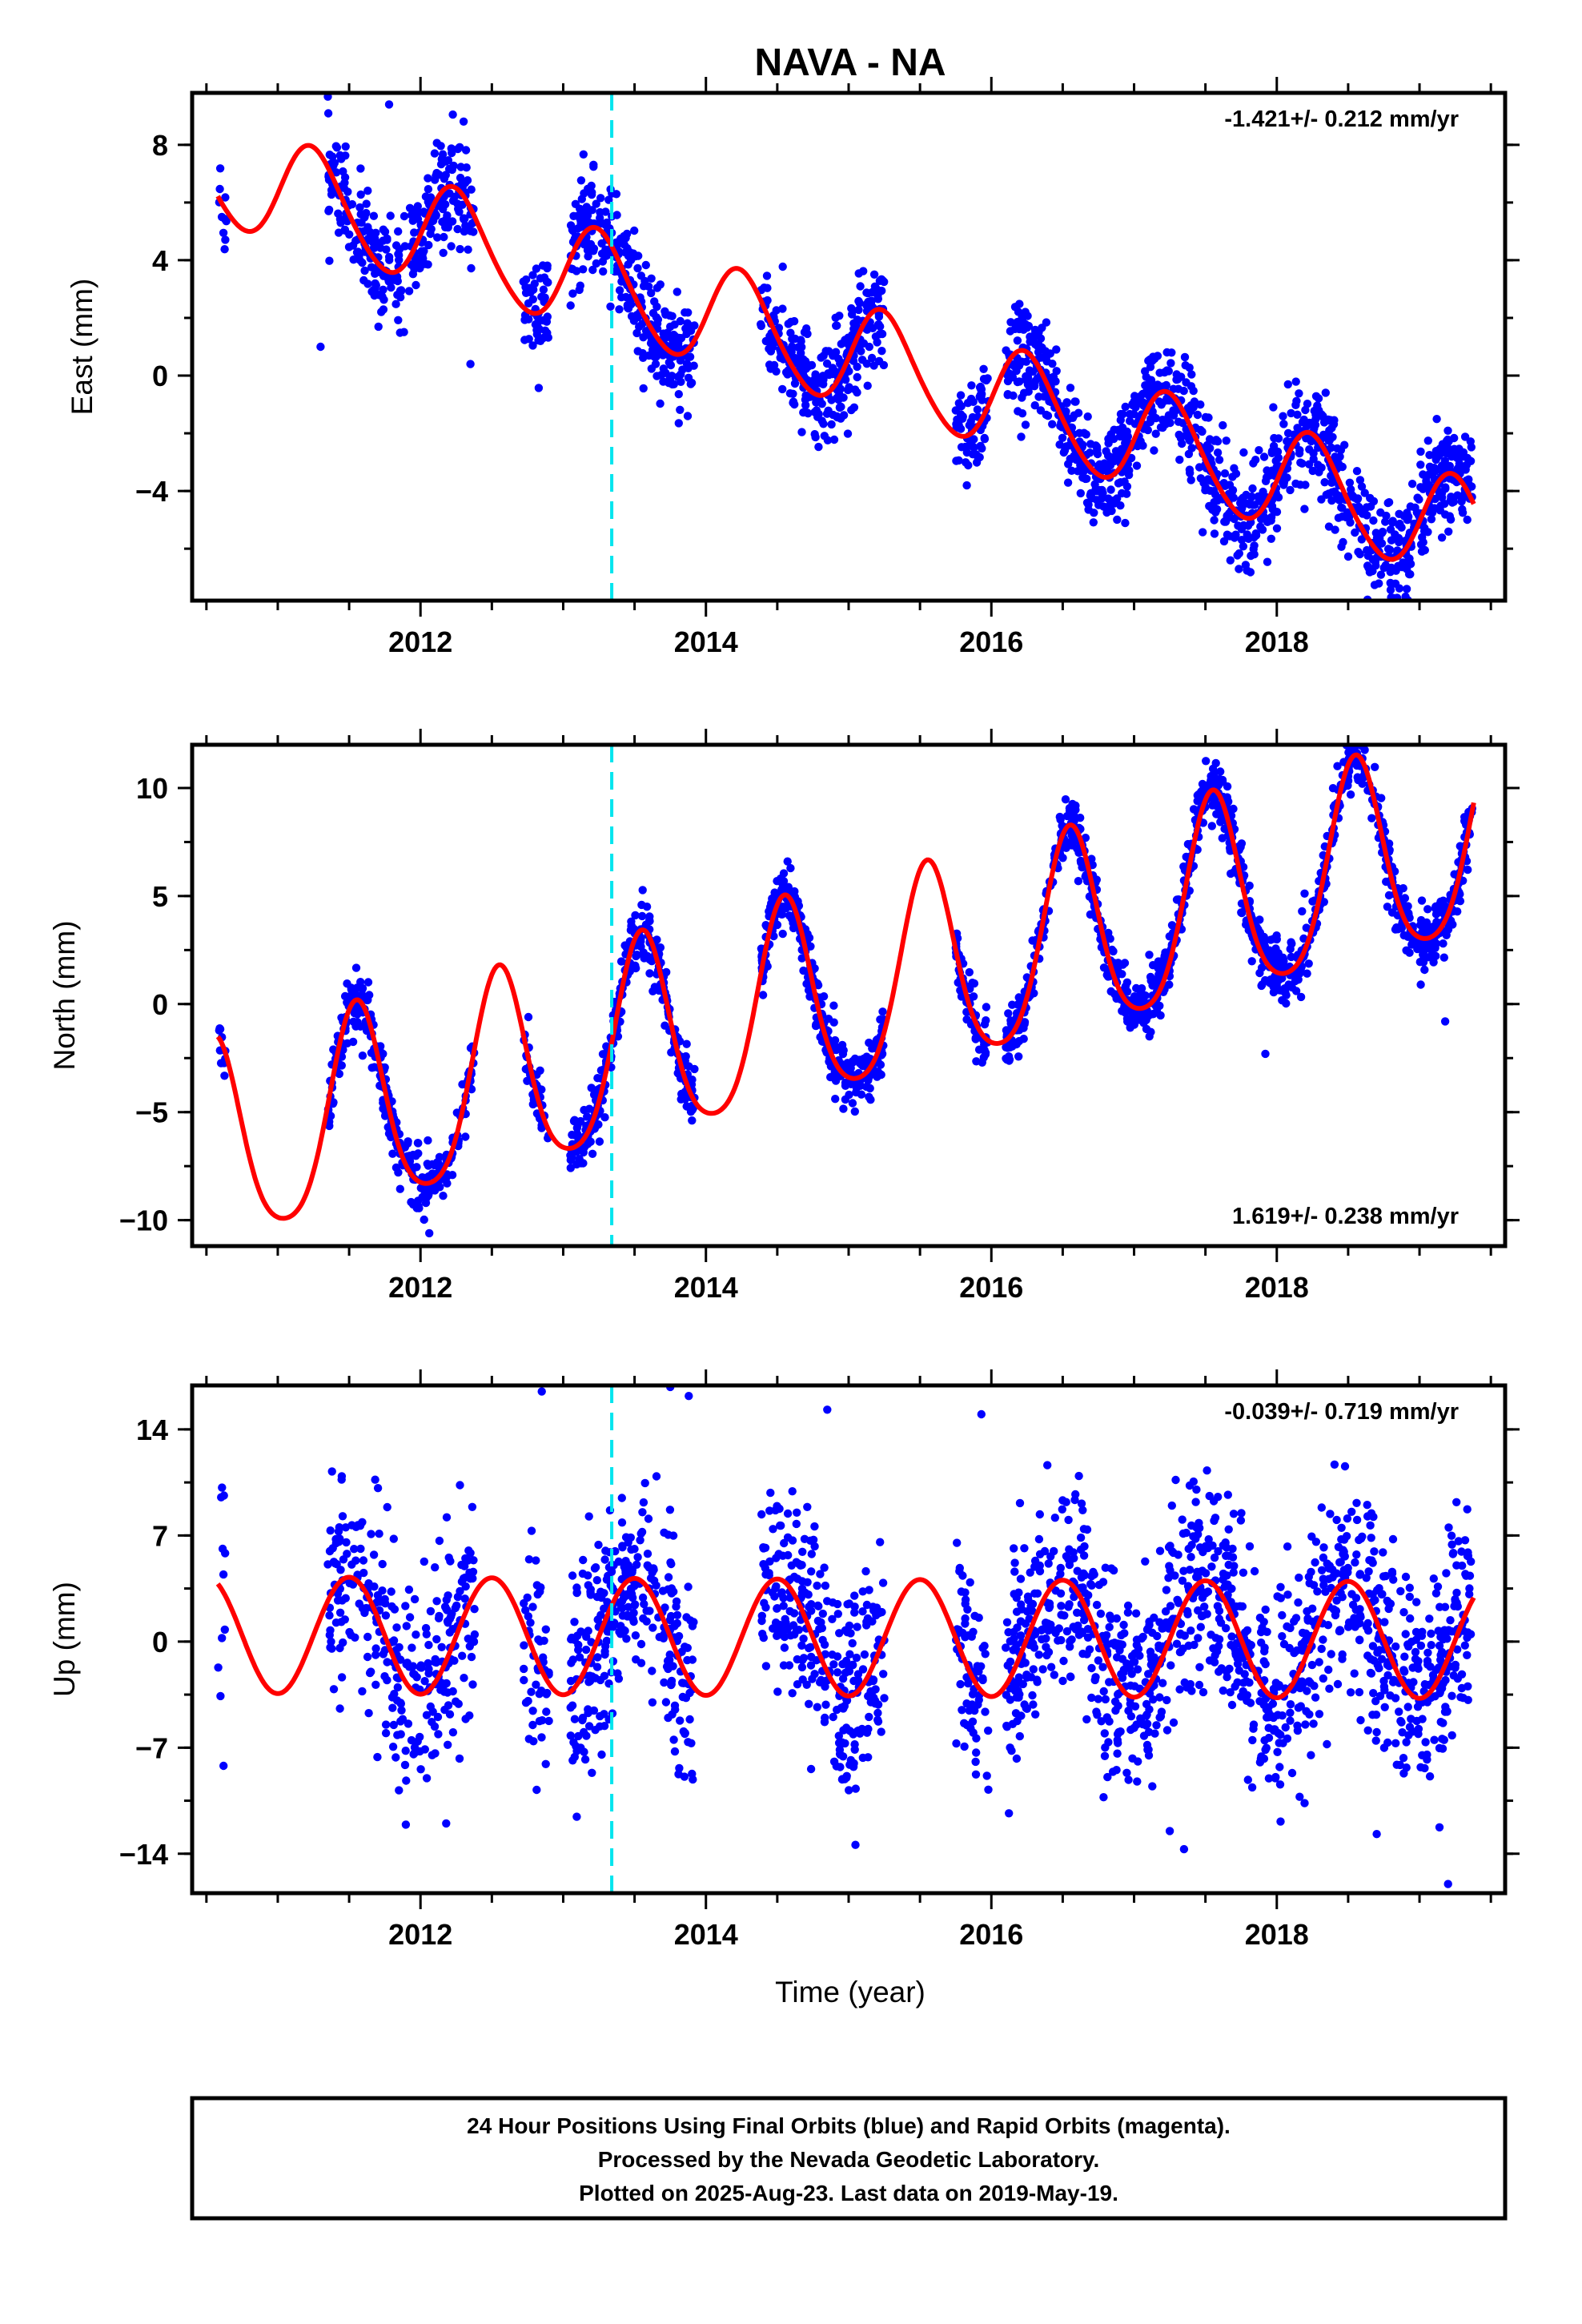  Describe the element at coordinates (160, 145) in the screenshot. I see `y-tick-label: 8` at that location.